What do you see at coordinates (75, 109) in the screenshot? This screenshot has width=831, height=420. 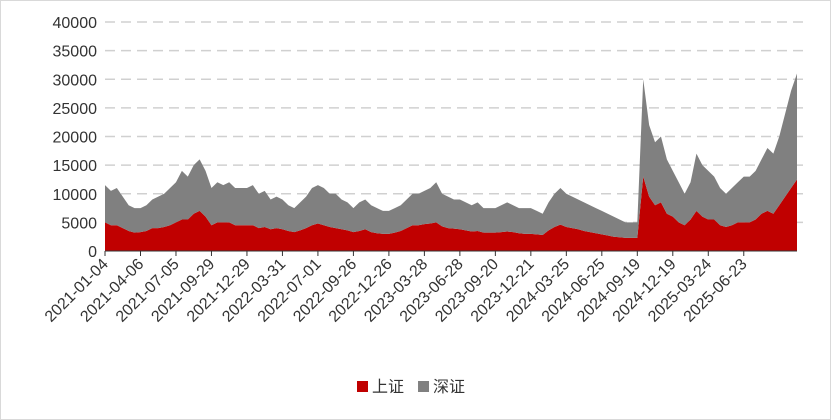 I see `y-tick-label: 25000` at bounding box center [75, 109].